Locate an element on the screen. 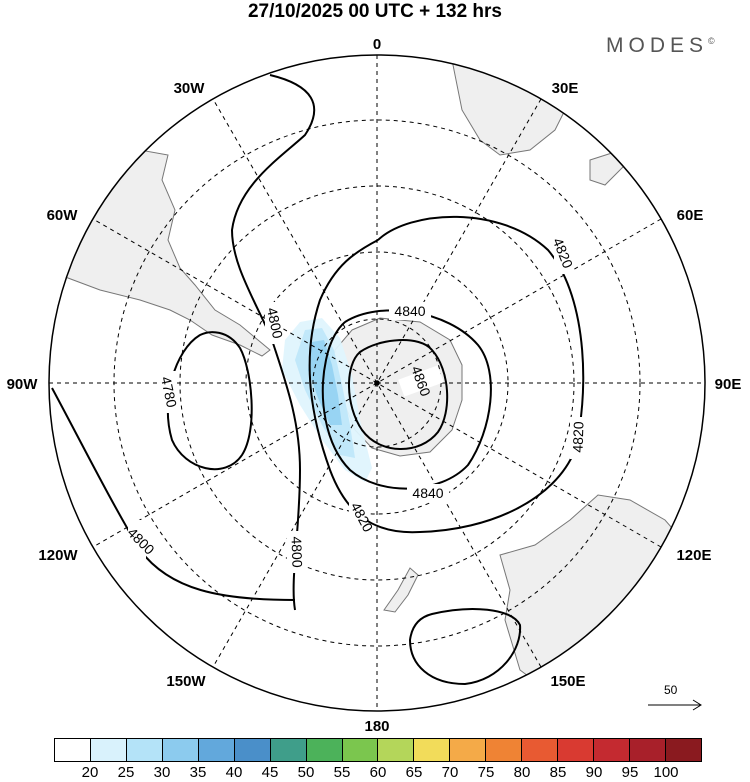 The height and width of the screenshot is (782, 750). lon-label-60e: 60E is located at coordinates (690, 215).